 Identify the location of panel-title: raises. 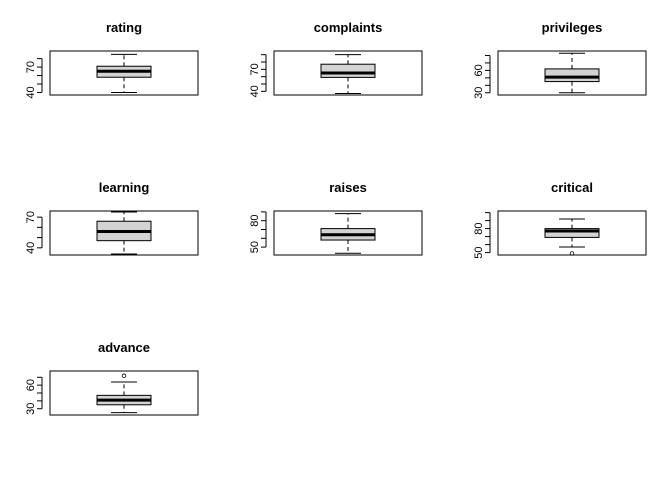
(348, 187).